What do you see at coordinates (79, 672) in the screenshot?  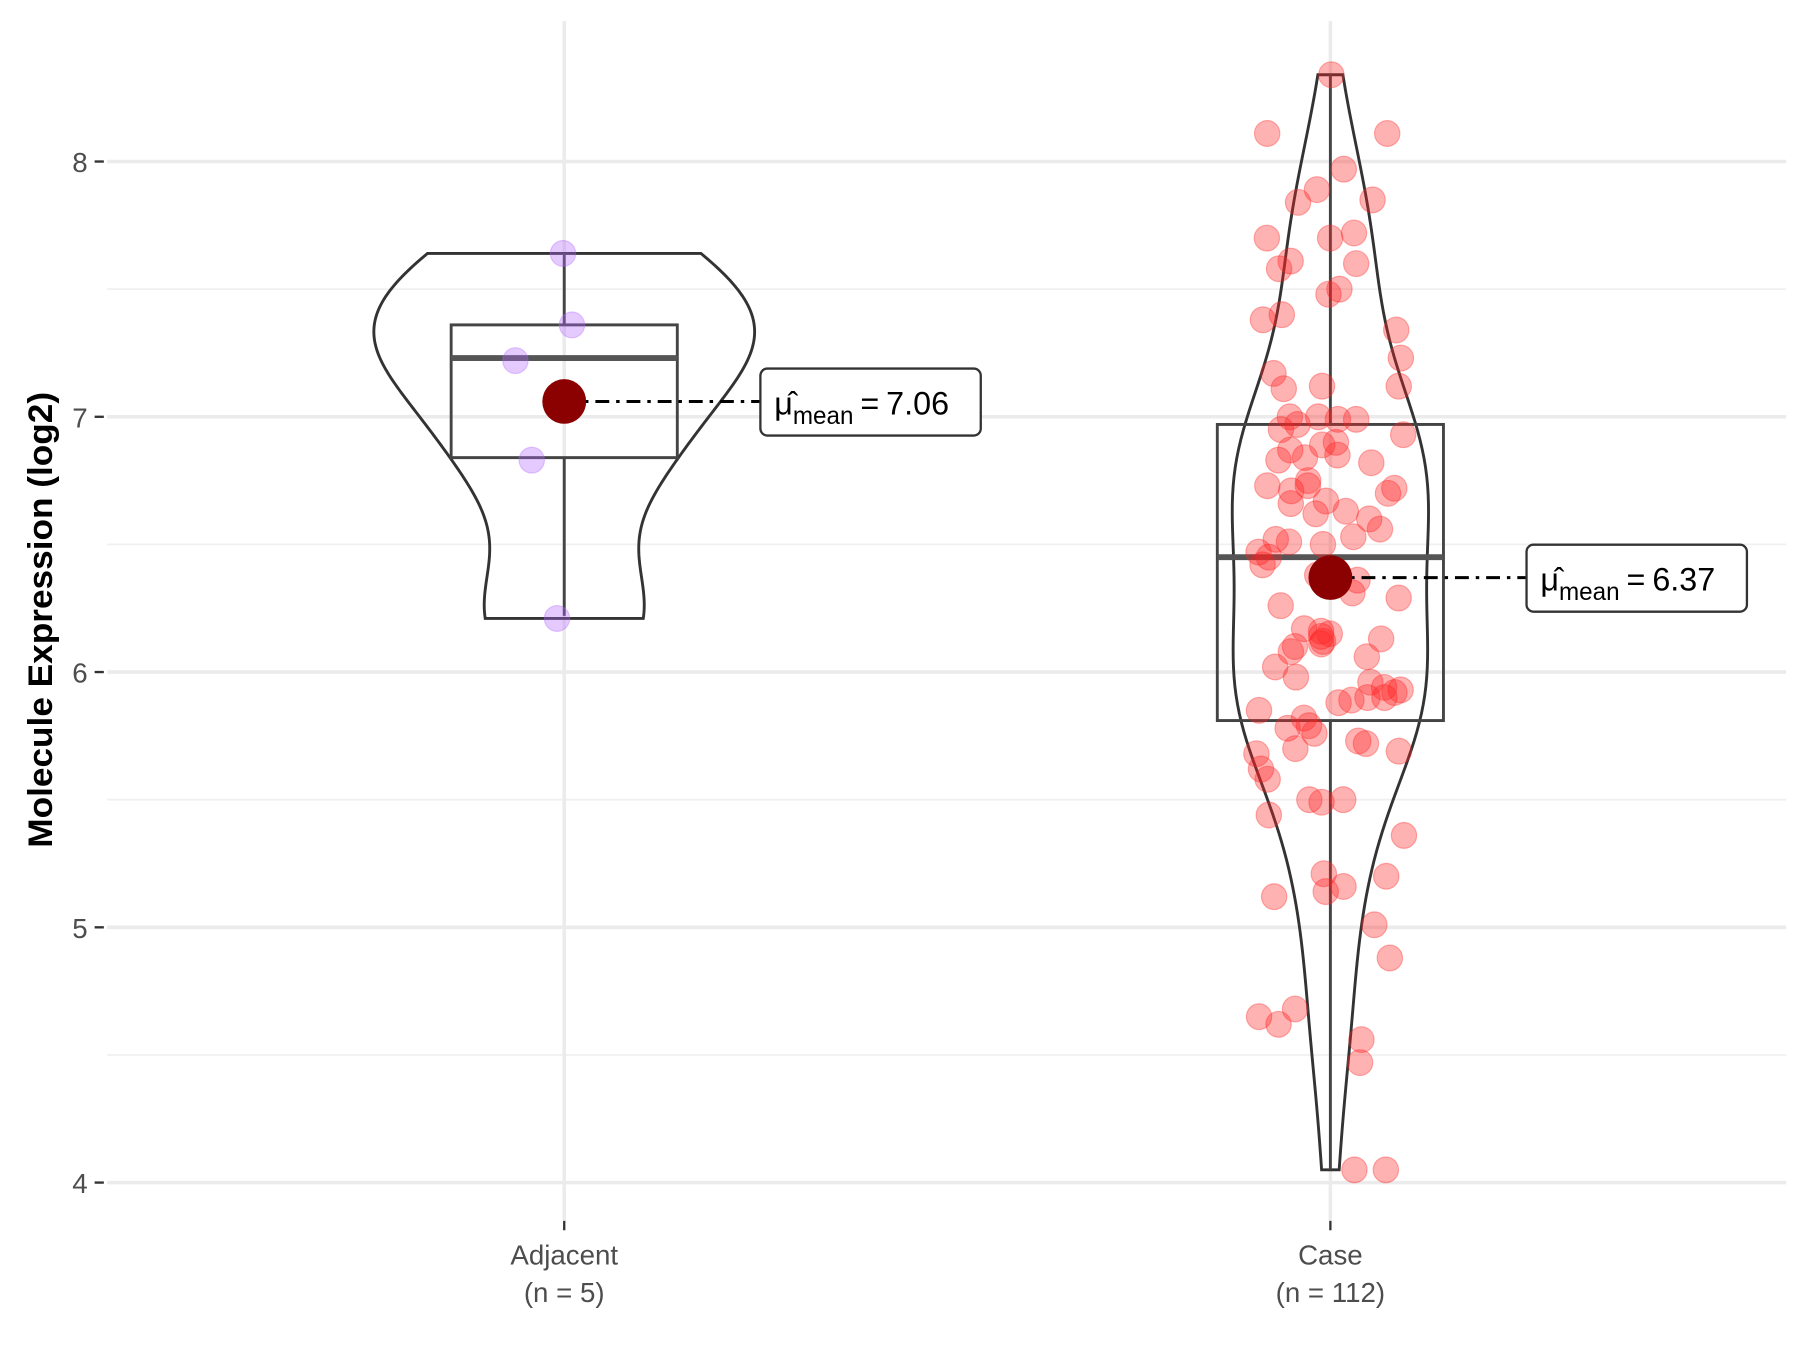 I see `y-tick-label: 6` at bounding box center [79, 672].